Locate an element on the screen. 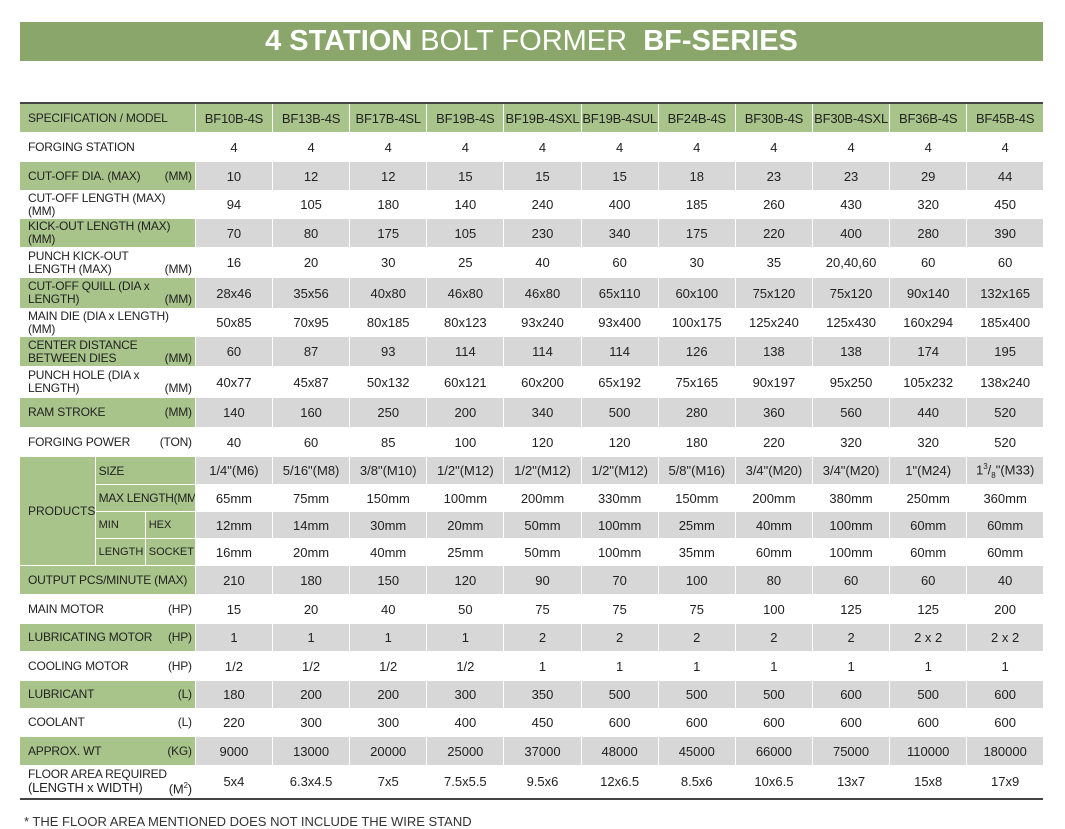  spec-value: 30 is located at coordinates (388, 262).